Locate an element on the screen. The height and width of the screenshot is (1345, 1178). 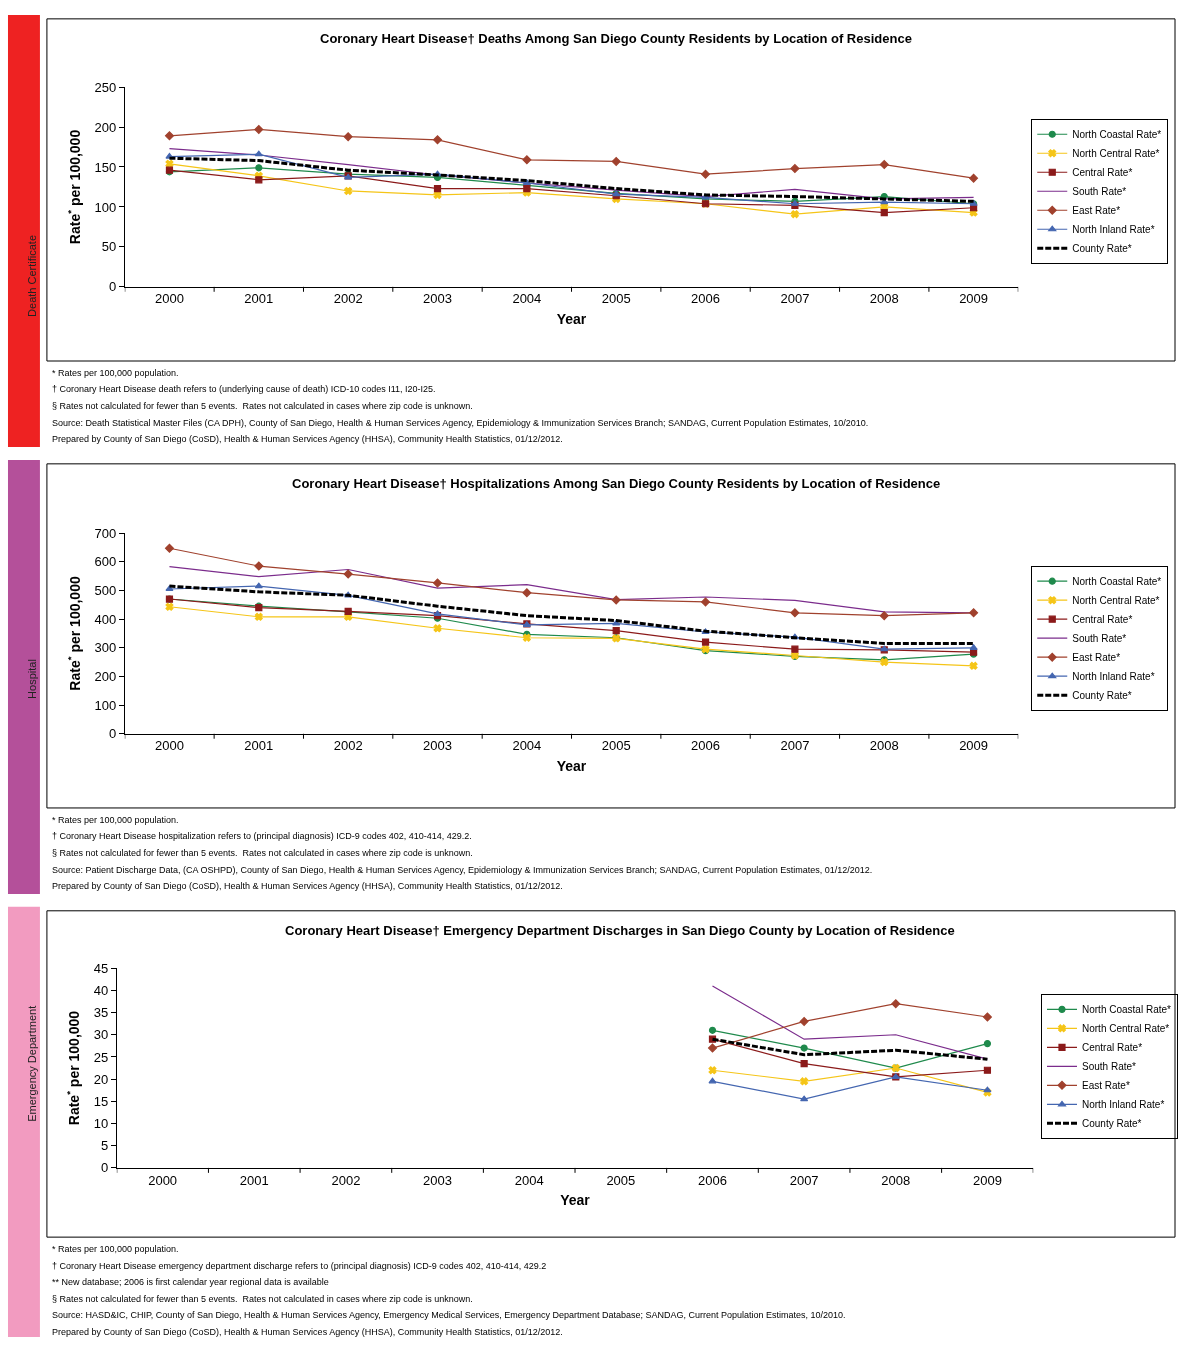
y-tick-label: 35 is located at coordinates (101, 1013).